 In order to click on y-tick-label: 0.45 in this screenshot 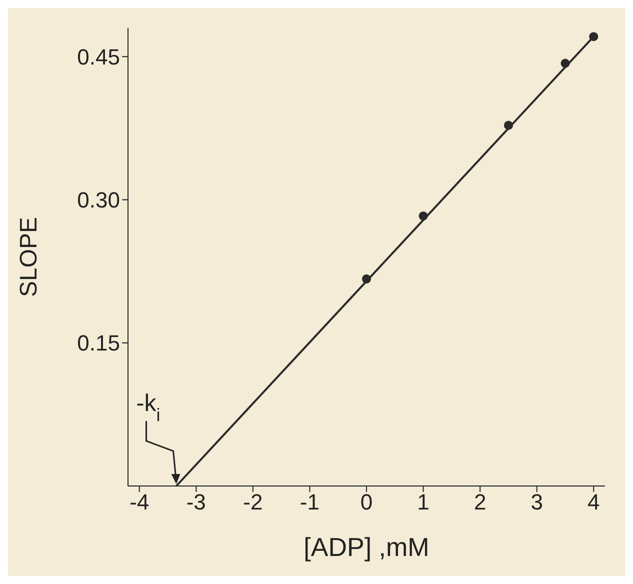, I will do `click(98, 57)`.